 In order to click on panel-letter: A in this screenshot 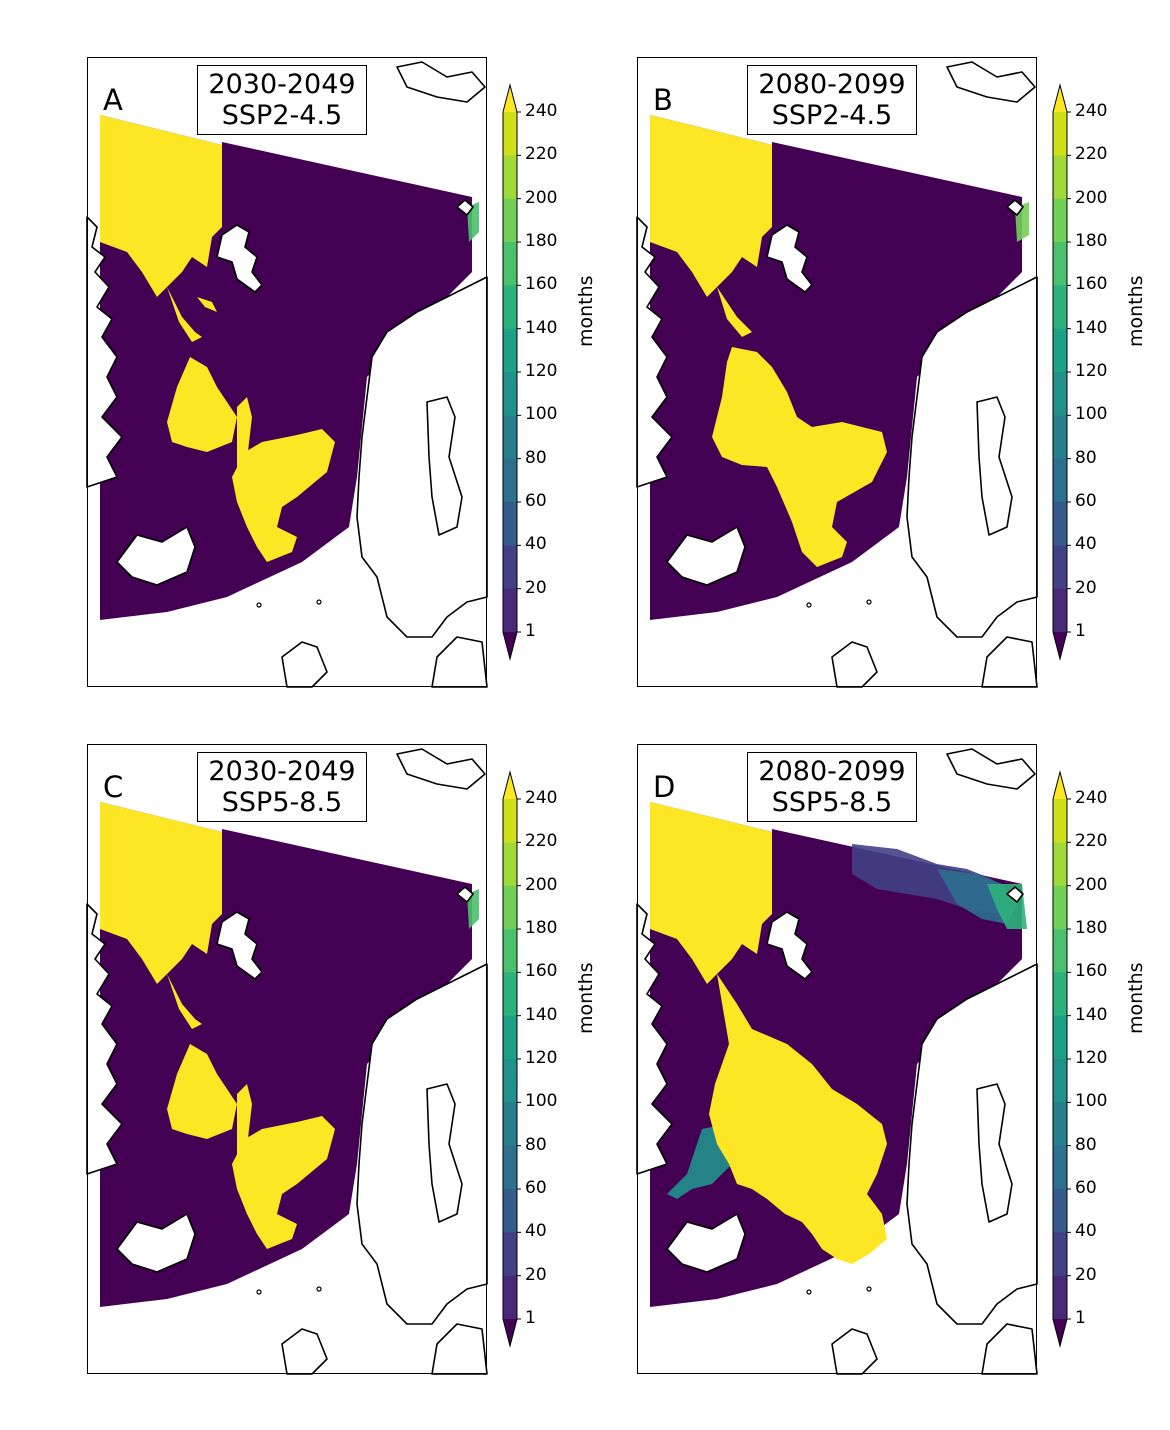, I will do `click(113, 100)`.